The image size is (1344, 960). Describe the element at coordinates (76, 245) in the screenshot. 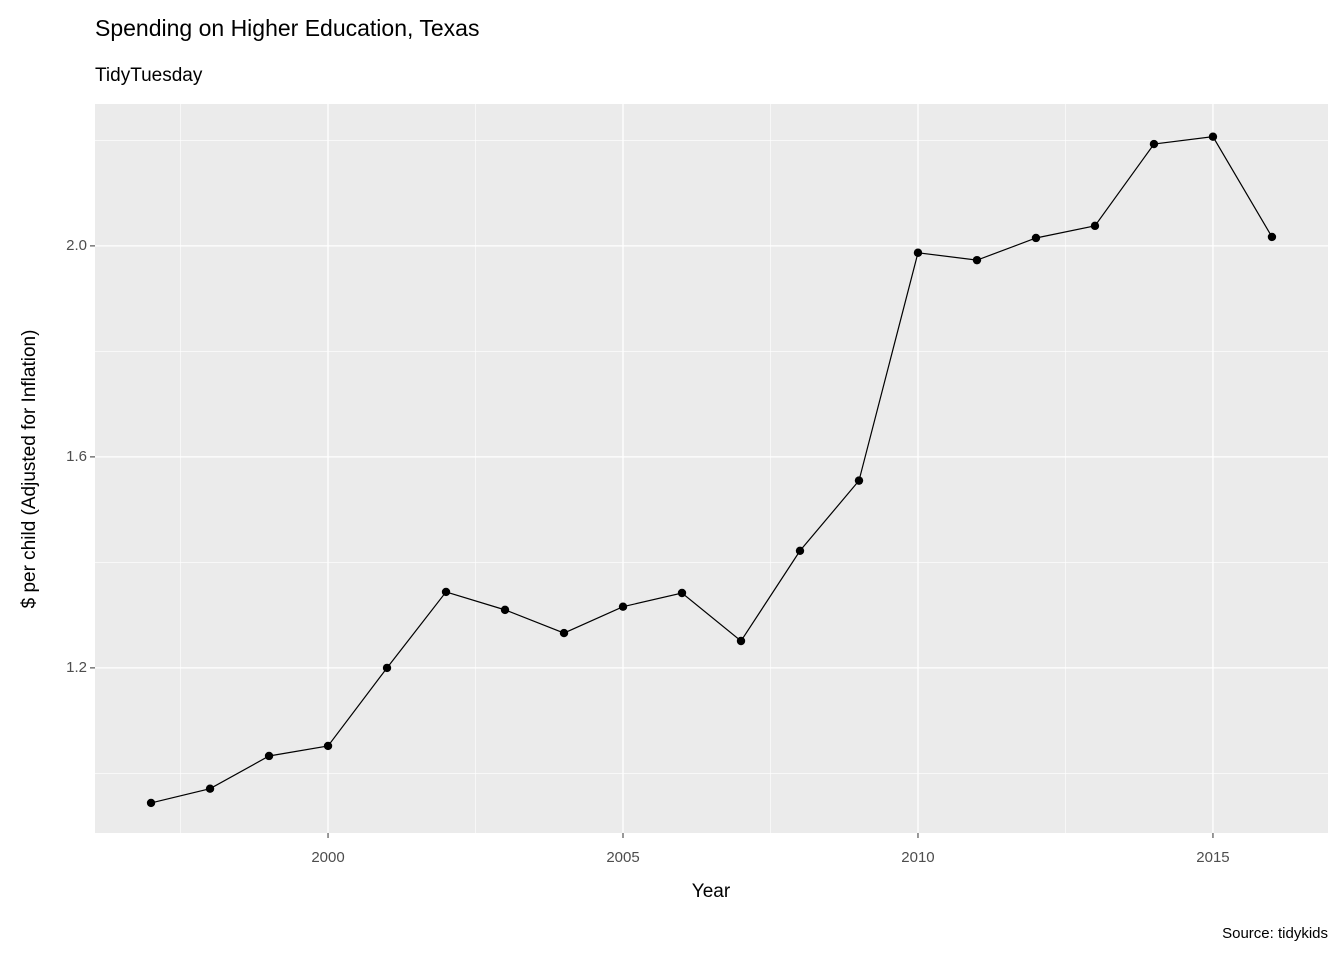

I see `y-tick-label: 2.0` at that location.